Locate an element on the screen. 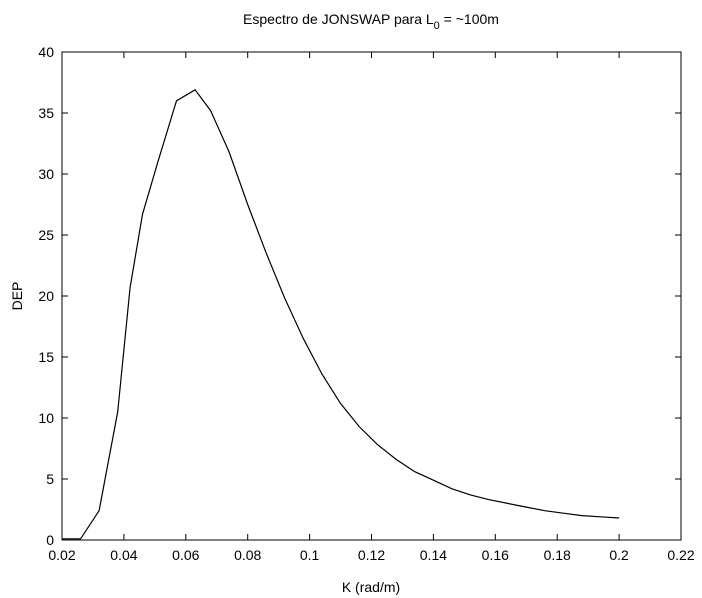 The image size is (702, 598). x-tick-label: 0.18 is located at coordinates (557, 555).